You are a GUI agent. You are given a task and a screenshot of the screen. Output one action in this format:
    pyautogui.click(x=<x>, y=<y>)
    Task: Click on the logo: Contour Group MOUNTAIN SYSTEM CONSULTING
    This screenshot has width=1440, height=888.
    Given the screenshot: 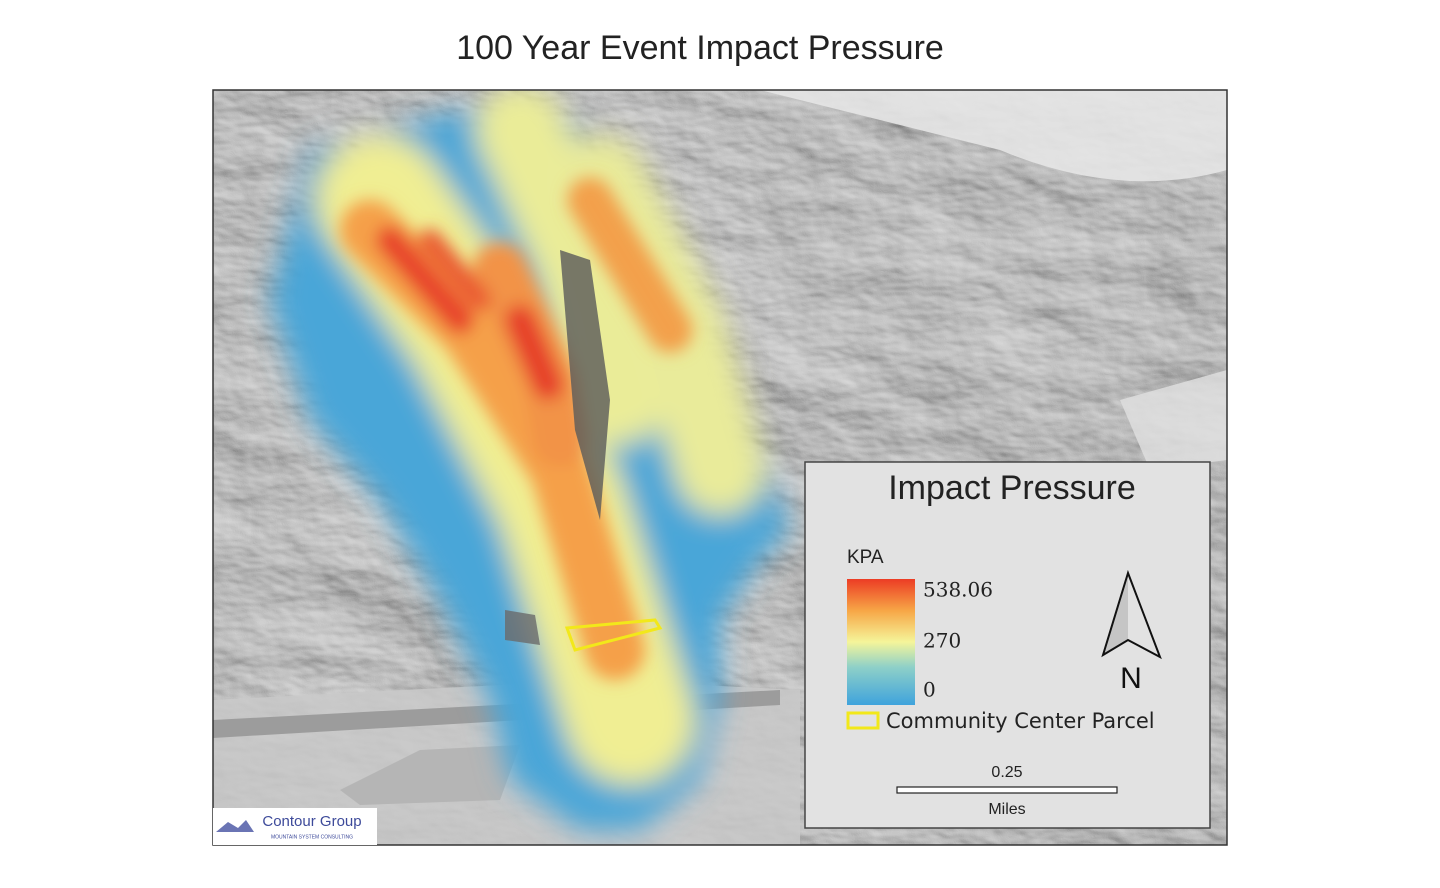 What is the action you would take?
    pyautogui.click(x=295, y=826)
    